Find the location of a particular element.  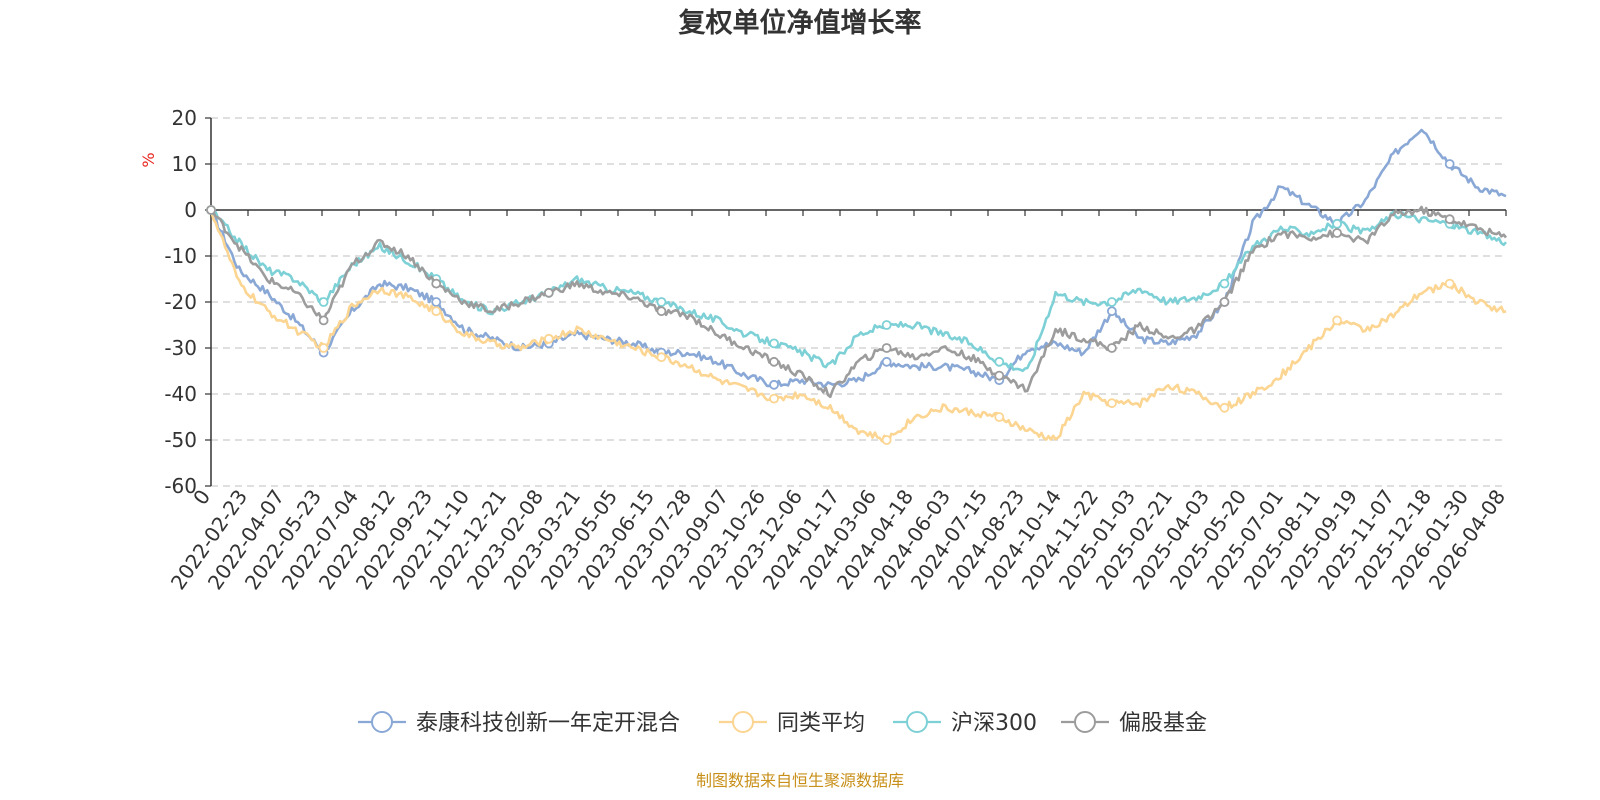

y-tick-label: -30 is located at coordinates (180, 348).